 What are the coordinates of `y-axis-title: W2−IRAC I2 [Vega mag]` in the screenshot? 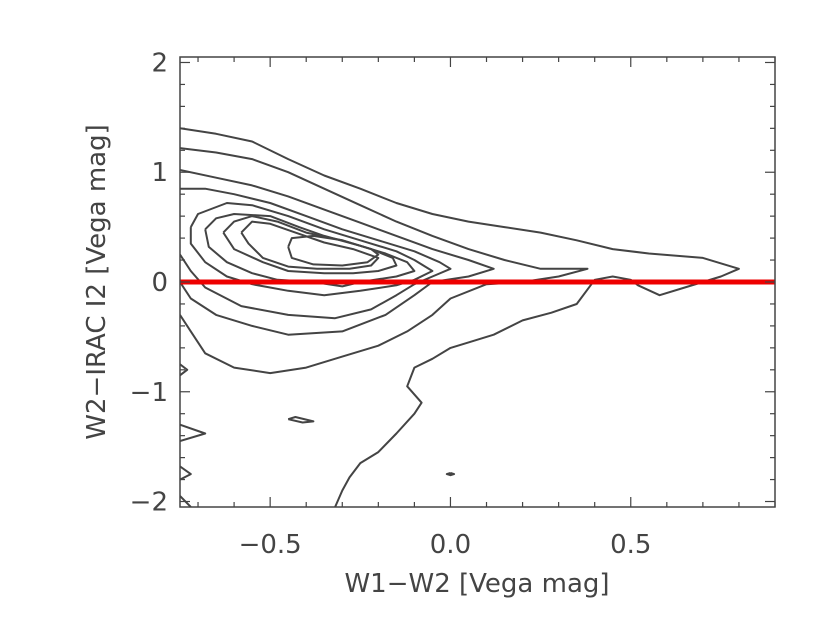 It's located at (97, 281).